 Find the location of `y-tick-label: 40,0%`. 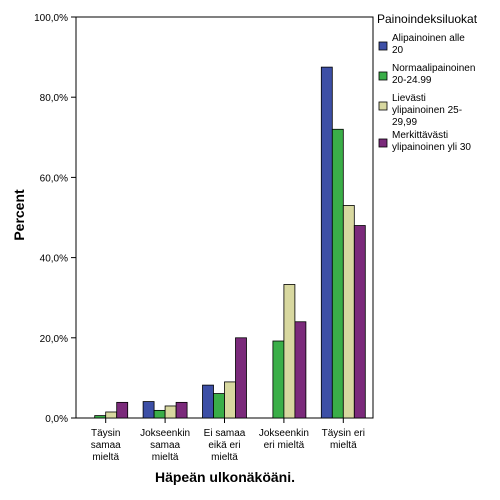

y-tick-label: 40,0% is located at coordinates (54, 259).